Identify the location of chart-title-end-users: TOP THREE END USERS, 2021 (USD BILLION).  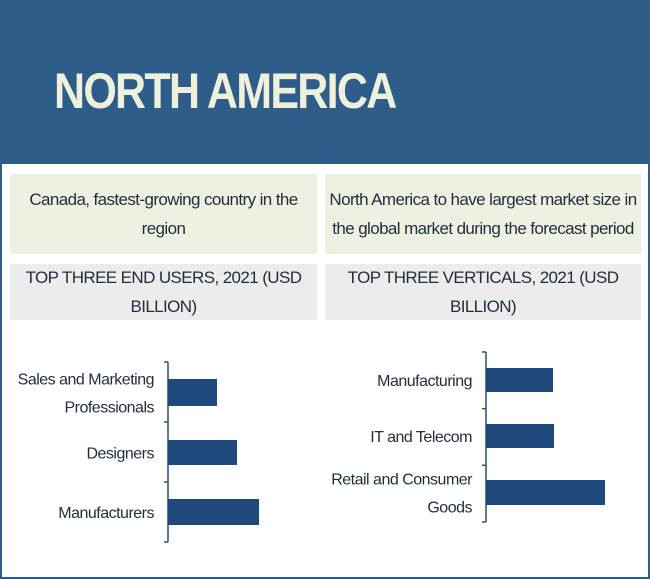
(163, 292).